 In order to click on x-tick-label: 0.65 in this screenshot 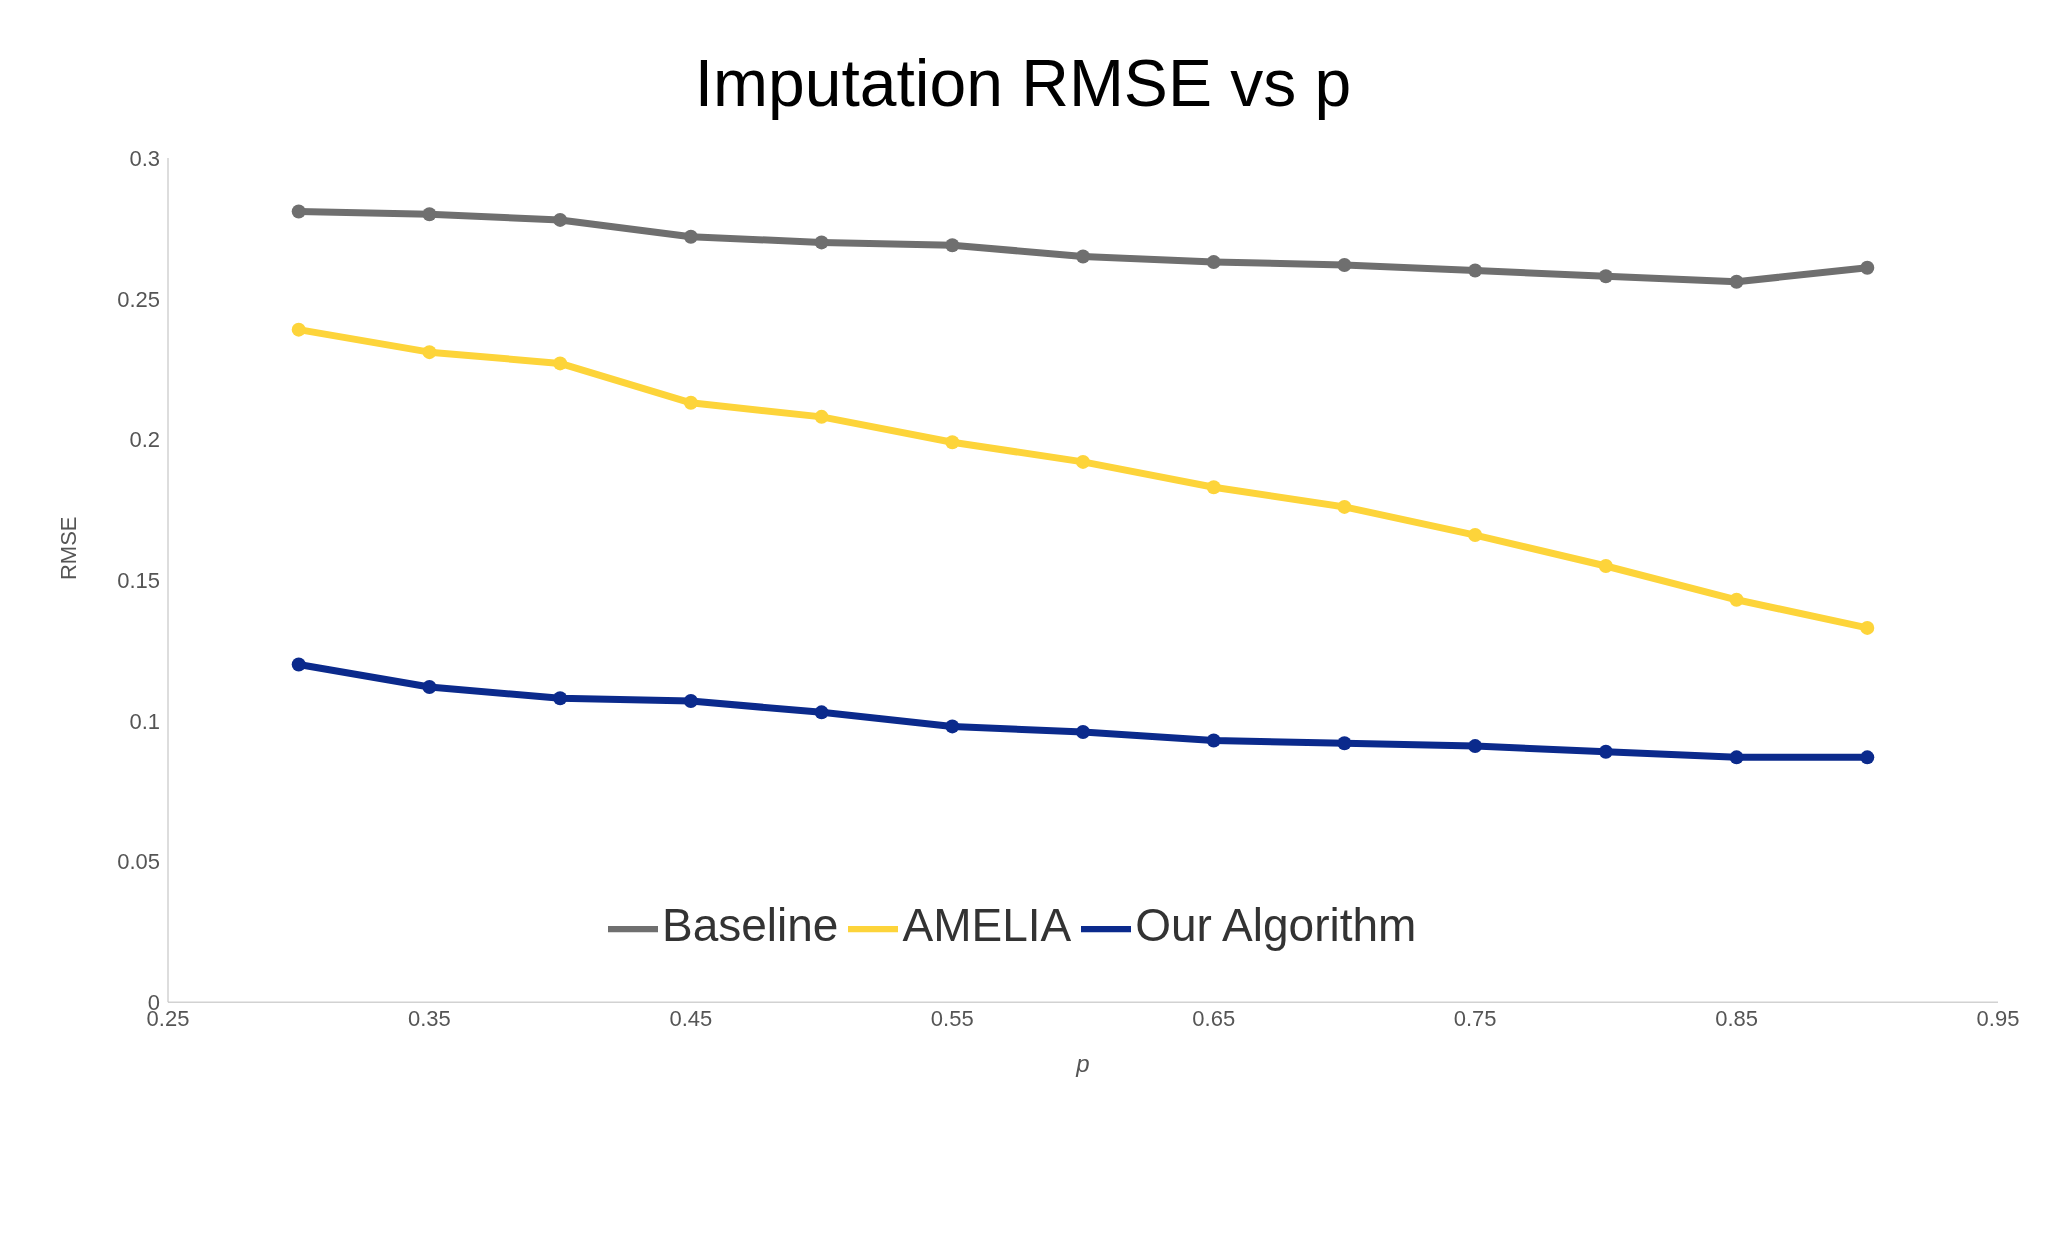, I will do `click(1214, 1018)`.